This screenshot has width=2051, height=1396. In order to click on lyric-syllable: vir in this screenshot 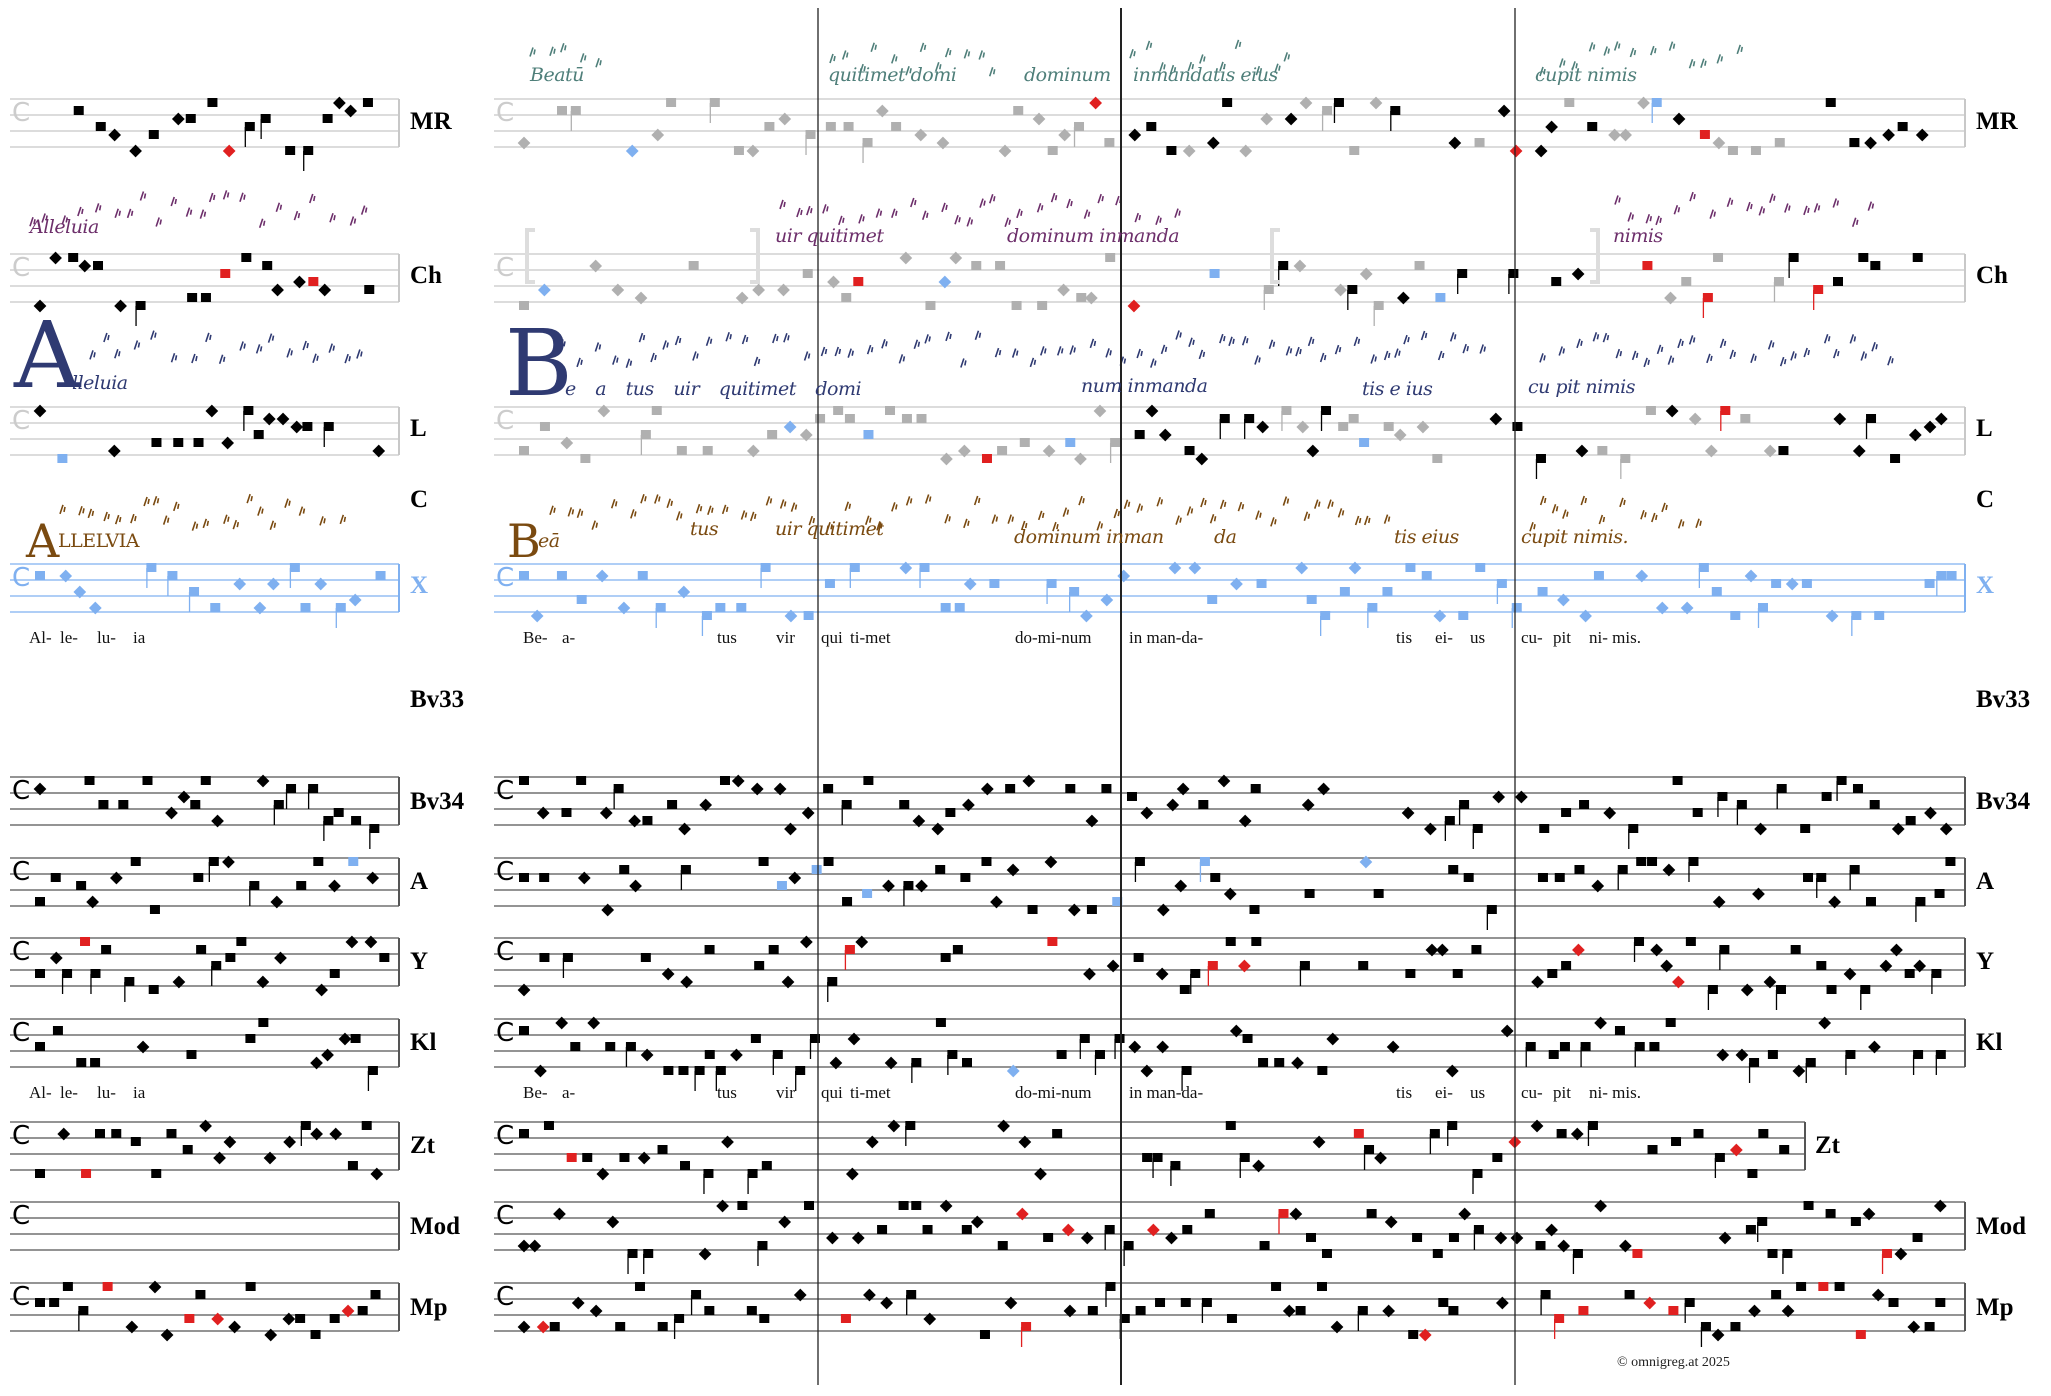, I will do `click(785, 1092)`.